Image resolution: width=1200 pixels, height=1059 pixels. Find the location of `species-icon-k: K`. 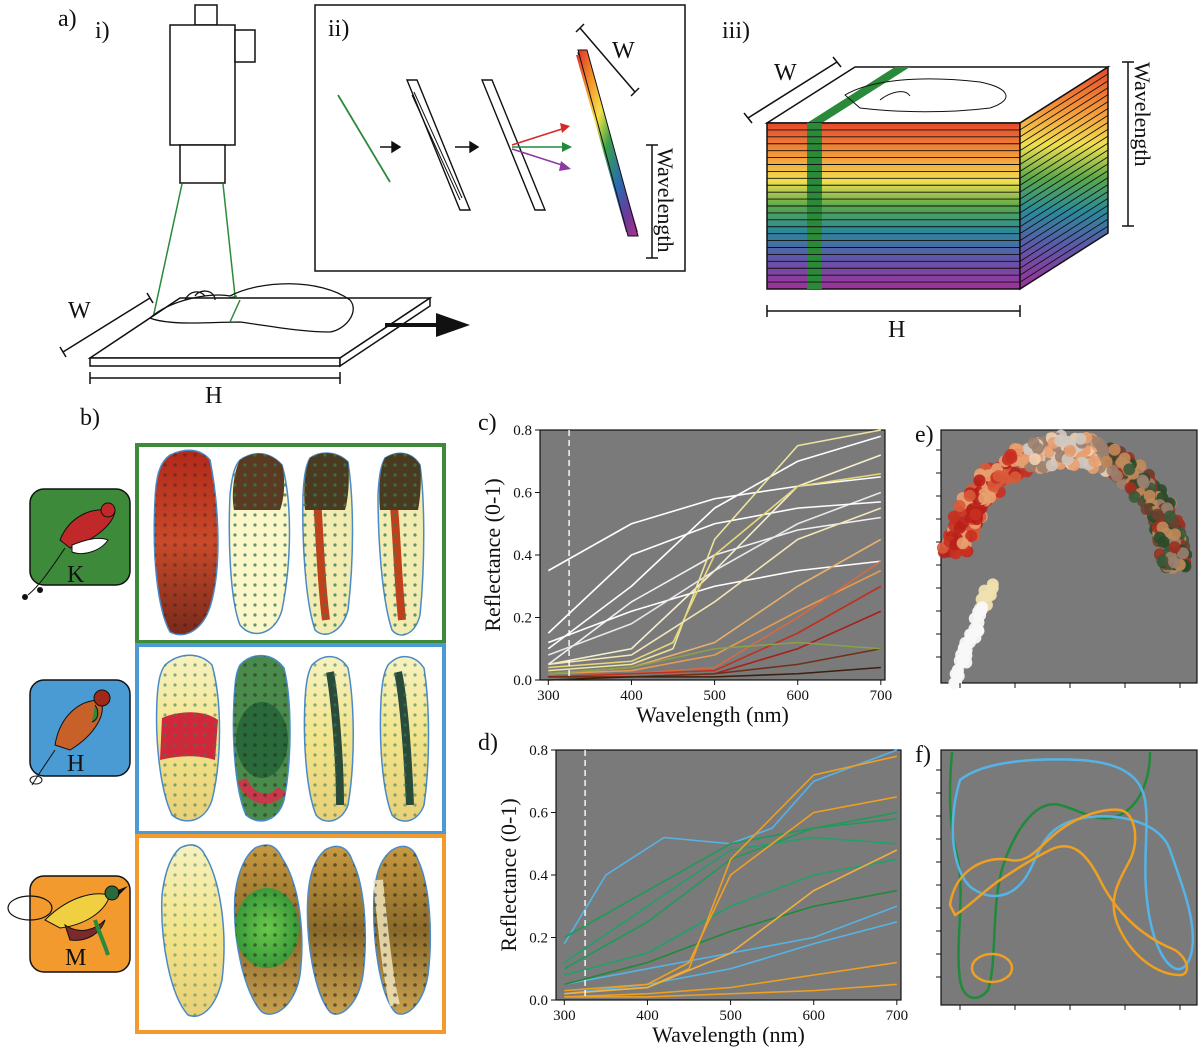

species-icon-k: K is located at coordinates (76, 544).